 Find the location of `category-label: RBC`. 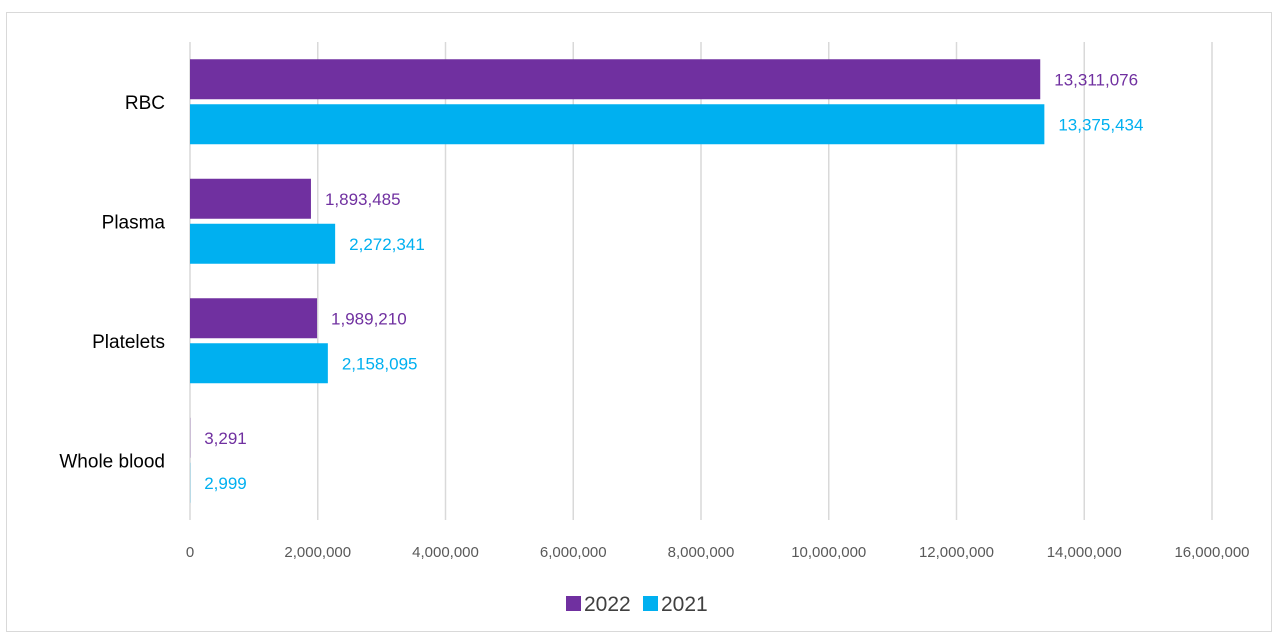

category-label: RBC is located at coordinates (145, 103).